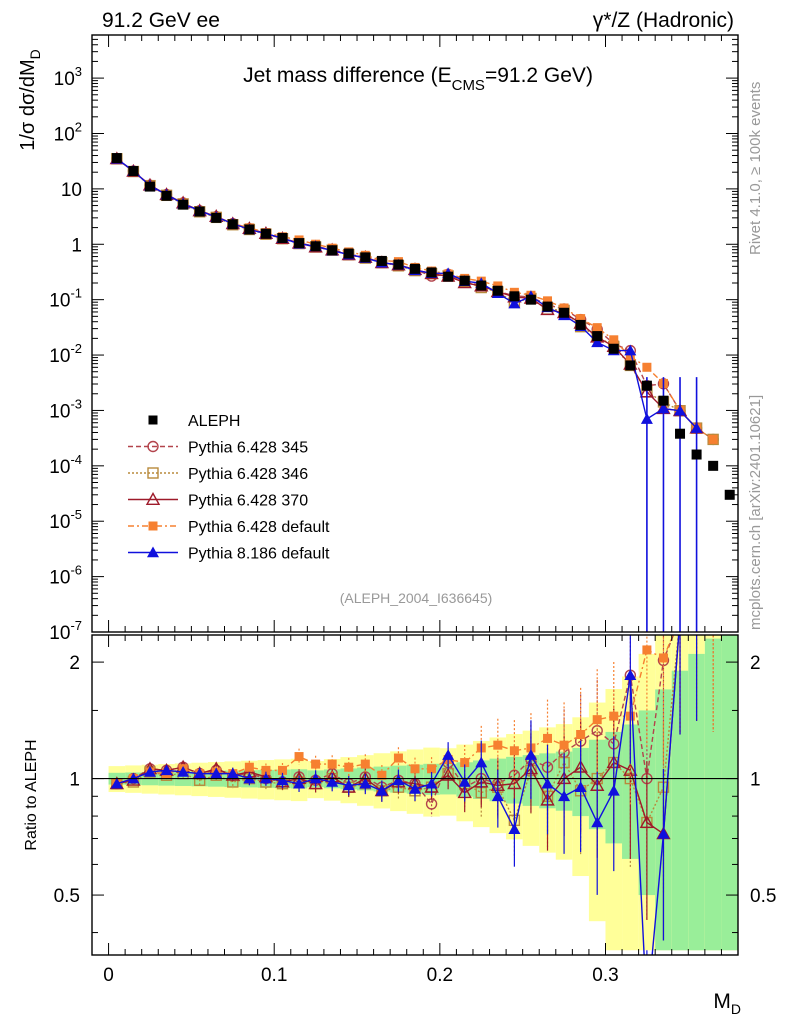  Describe the element at coordinates (78, 126) in the screenshot. I see `y-tick-exp: 2` at that location.